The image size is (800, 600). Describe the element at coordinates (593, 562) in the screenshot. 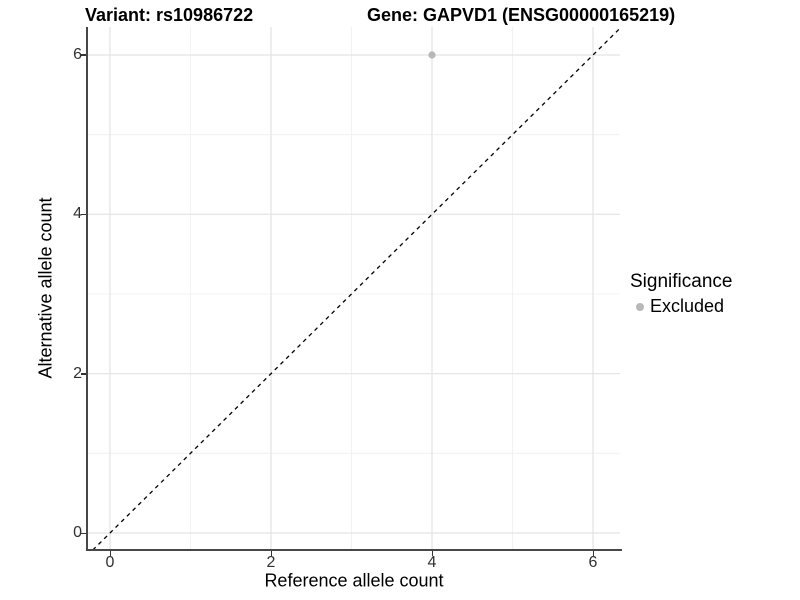

I see `x-tick-label: 6` at that location.